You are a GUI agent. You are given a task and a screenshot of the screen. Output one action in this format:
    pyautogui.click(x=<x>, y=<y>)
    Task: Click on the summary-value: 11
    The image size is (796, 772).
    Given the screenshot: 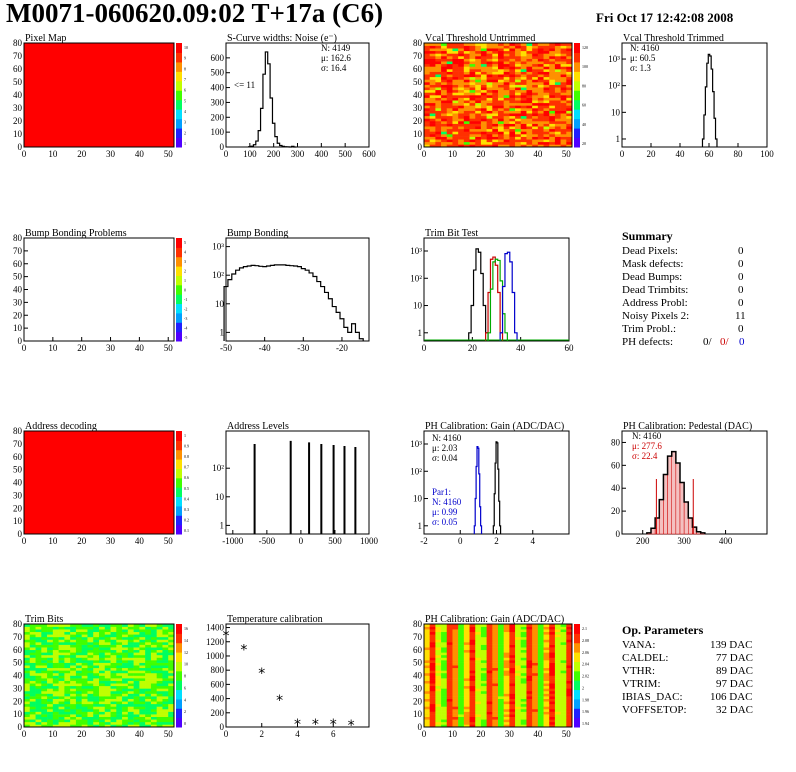 What is the action you would take?
    pyautogui.click(x=740, y=316)
    